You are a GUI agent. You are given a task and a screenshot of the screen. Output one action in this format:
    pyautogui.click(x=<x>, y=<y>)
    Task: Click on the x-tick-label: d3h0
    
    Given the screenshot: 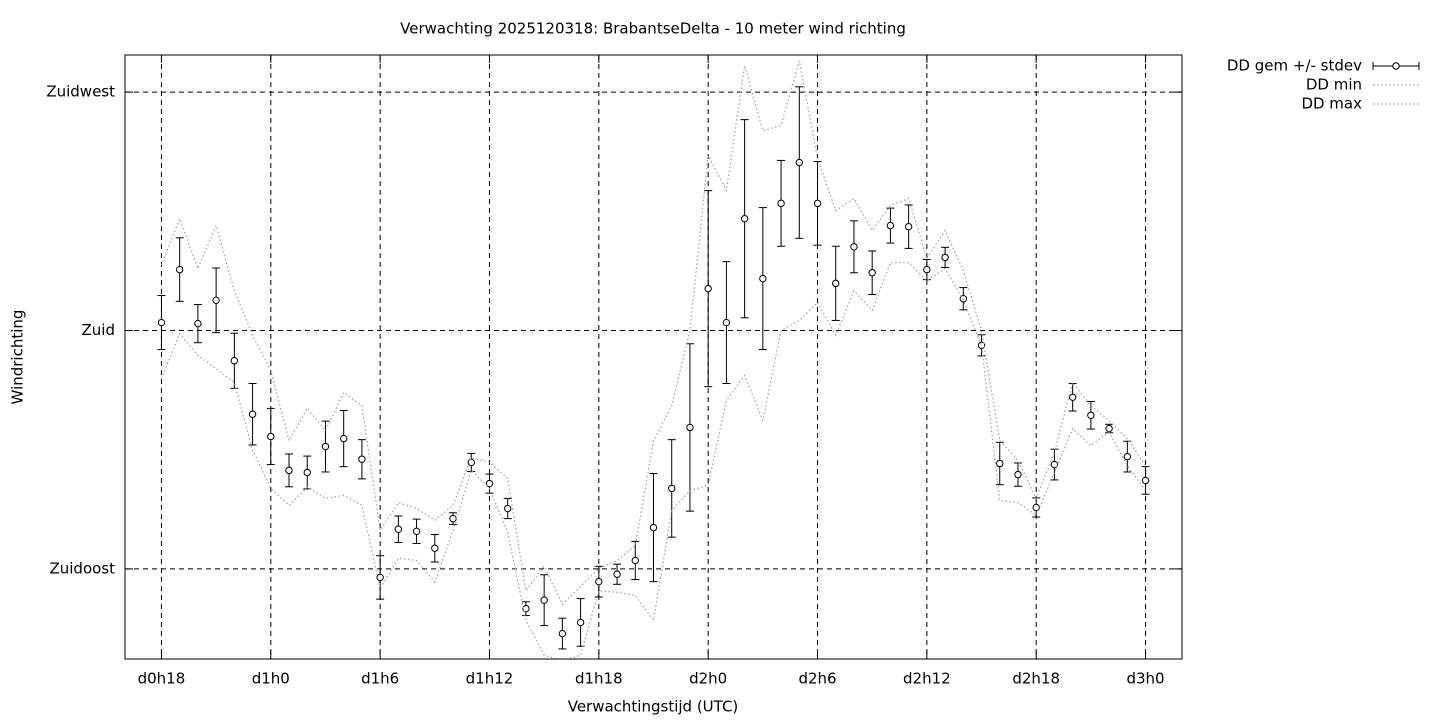 What is the action you would take?
    pyautogui.click(x=1145, y=679)
    